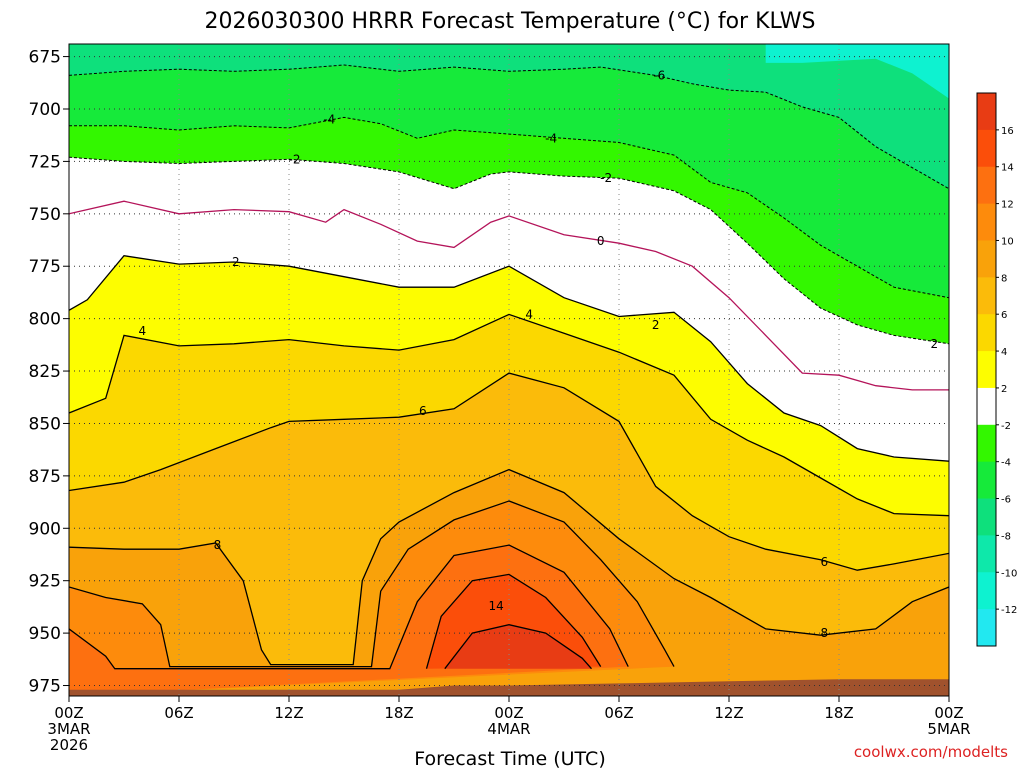 This screenshot has height=768, width=1024. I want to click on y-tick-label: 775, so click(45, 267).